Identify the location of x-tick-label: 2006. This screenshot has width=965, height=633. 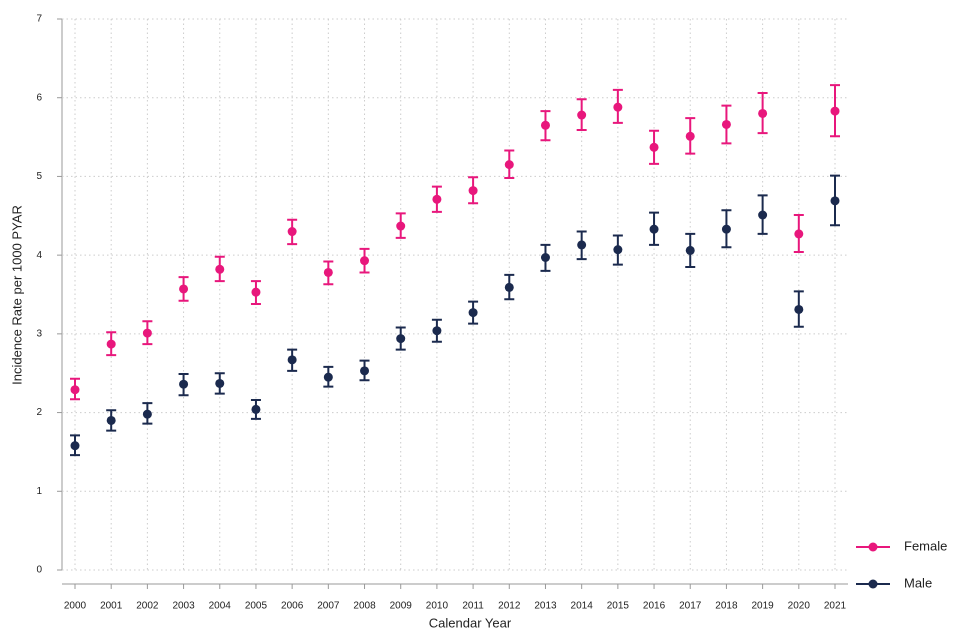
(292, 606).